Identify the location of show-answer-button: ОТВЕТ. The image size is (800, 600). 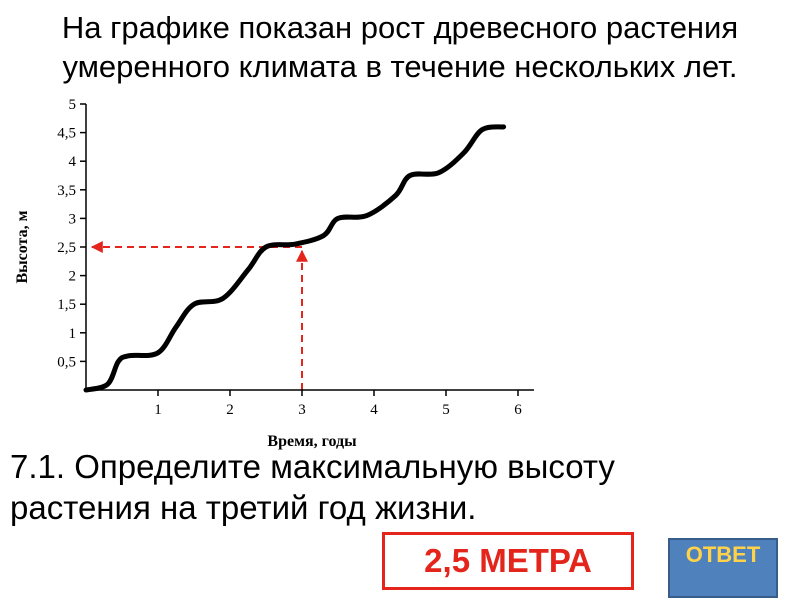
(723, 568).